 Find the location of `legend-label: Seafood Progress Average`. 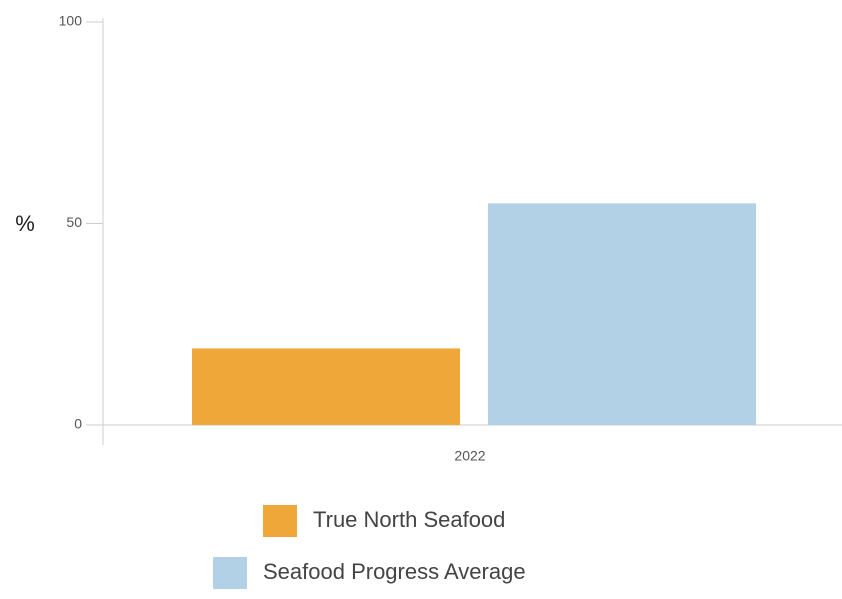

legend-label: Seafood Progress Average is located at coordinates (394, 571).